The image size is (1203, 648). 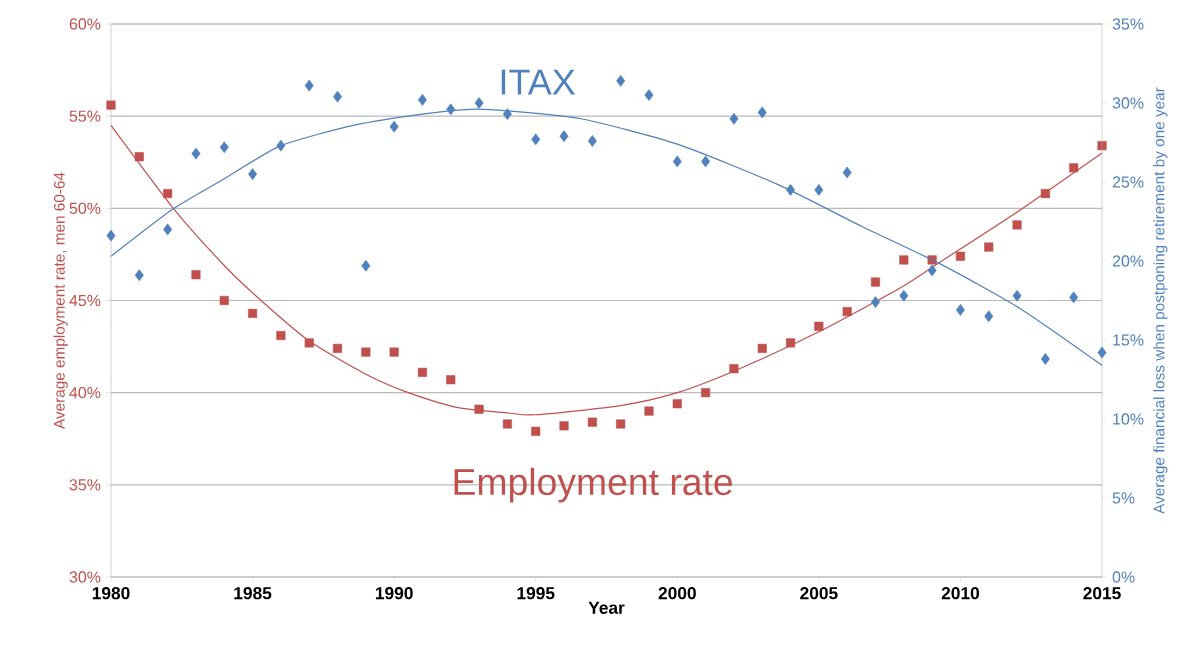 I want to click on x-tick-label: 2015, so click(x=1102, y=593).